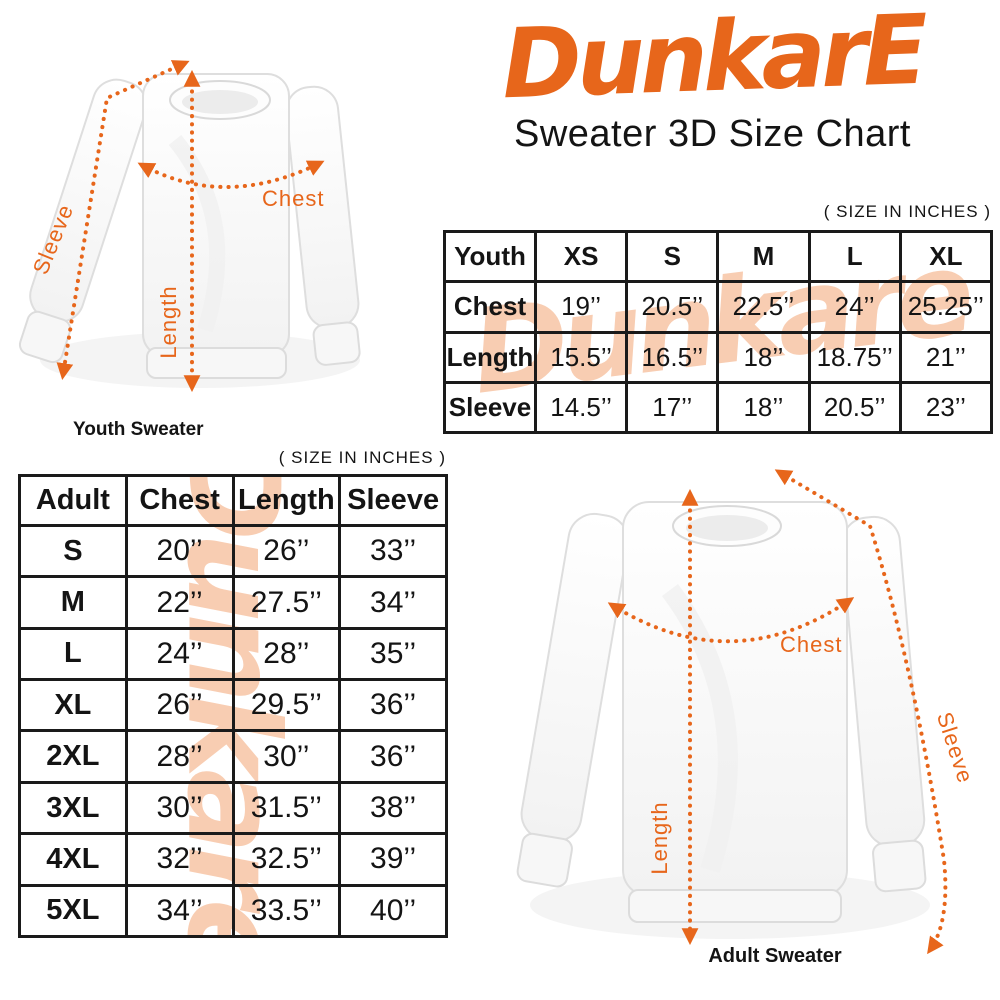  Describe the element at coordinates (73, 500) in the screenshot. I see `header-cell: Adult` at that location.